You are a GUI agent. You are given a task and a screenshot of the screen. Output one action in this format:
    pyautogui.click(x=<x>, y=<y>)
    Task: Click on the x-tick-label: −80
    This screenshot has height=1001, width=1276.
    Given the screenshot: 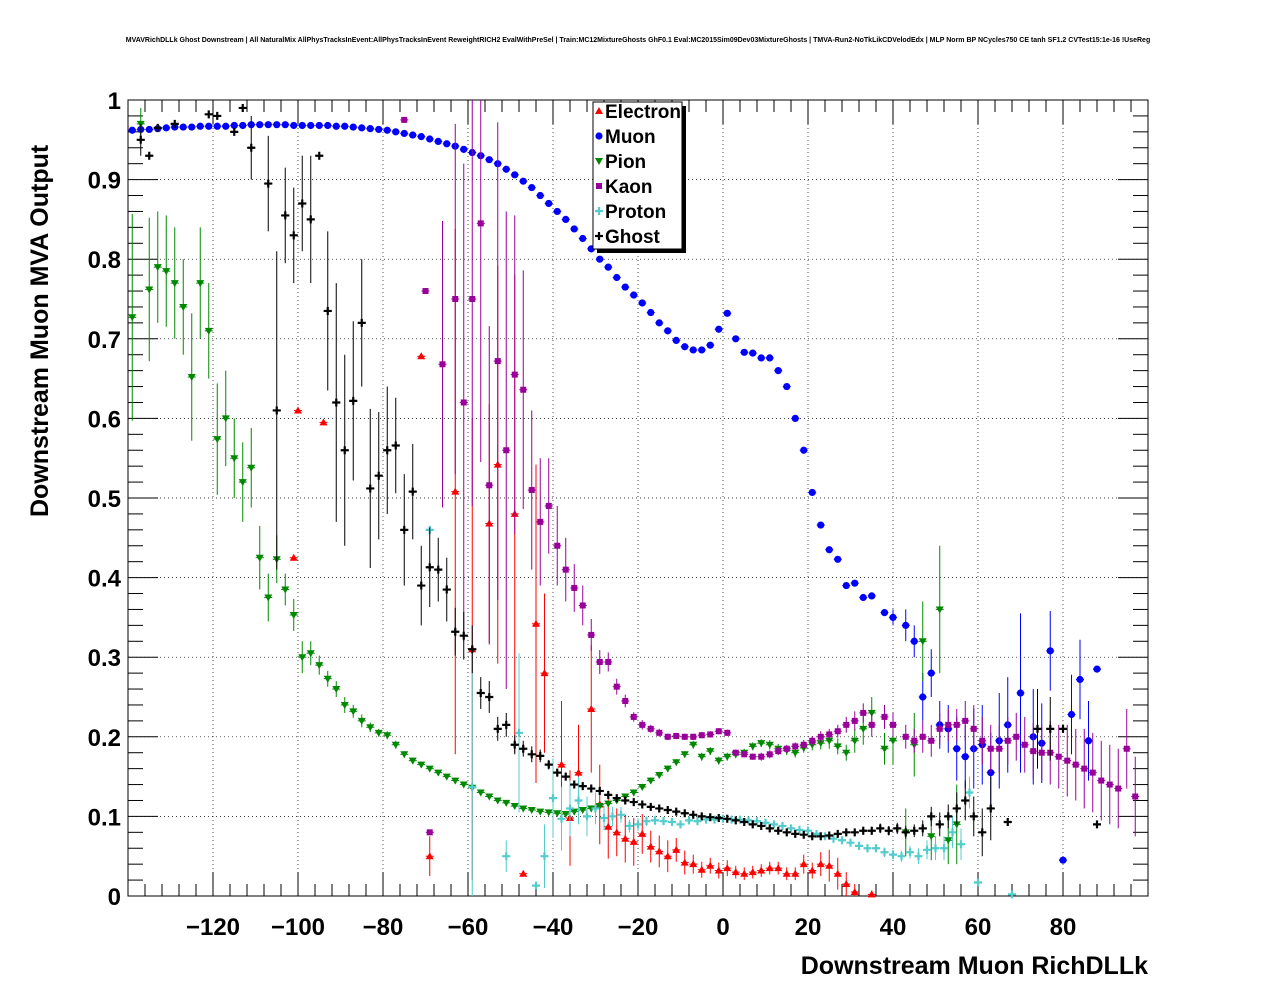 What is the action you would take?
    pyautogui.click(x=383, y=927)
    